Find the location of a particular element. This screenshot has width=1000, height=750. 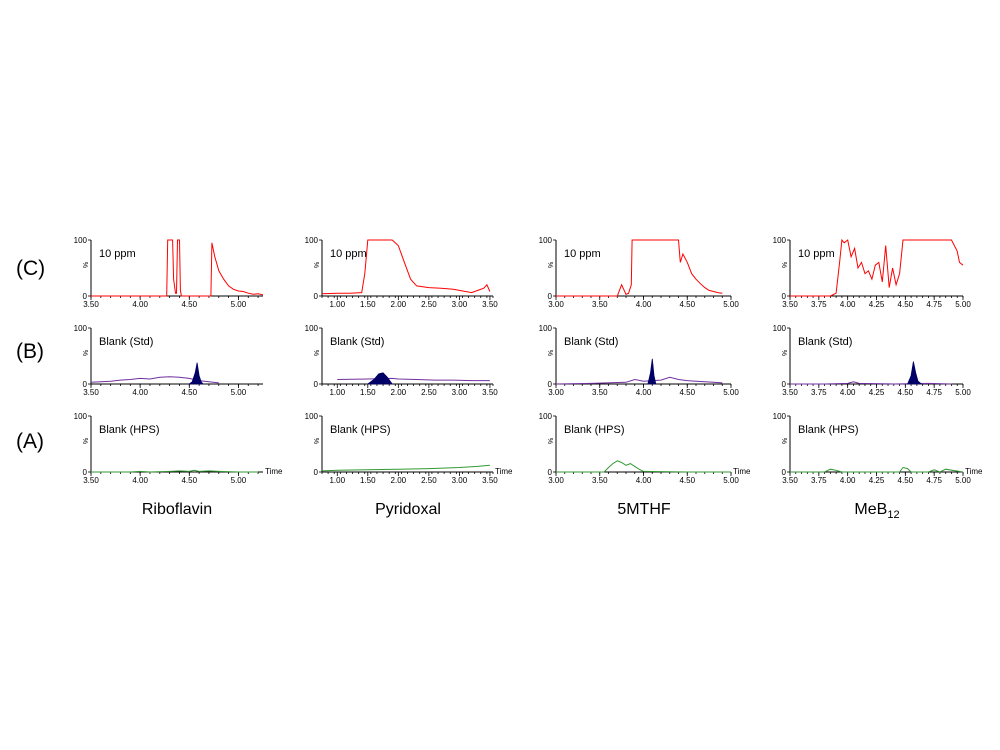

x-tick-label-3-5mthf-b: 4.50 is located at coordinates (687, 392).